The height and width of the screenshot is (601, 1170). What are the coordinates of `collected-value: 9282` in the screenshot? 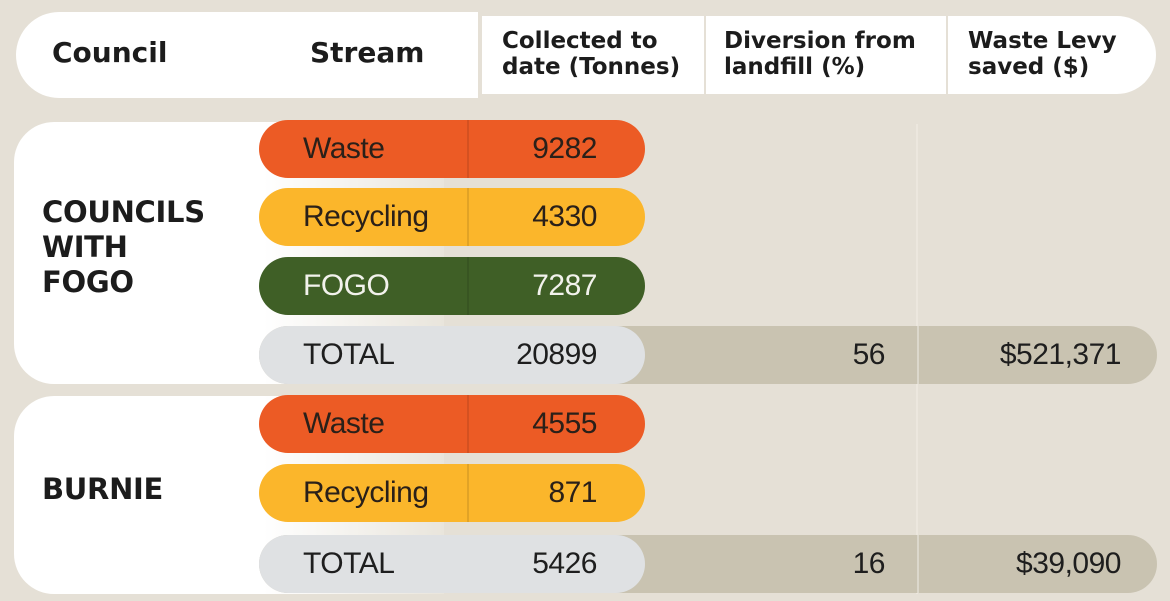 It's located at (564, 148).